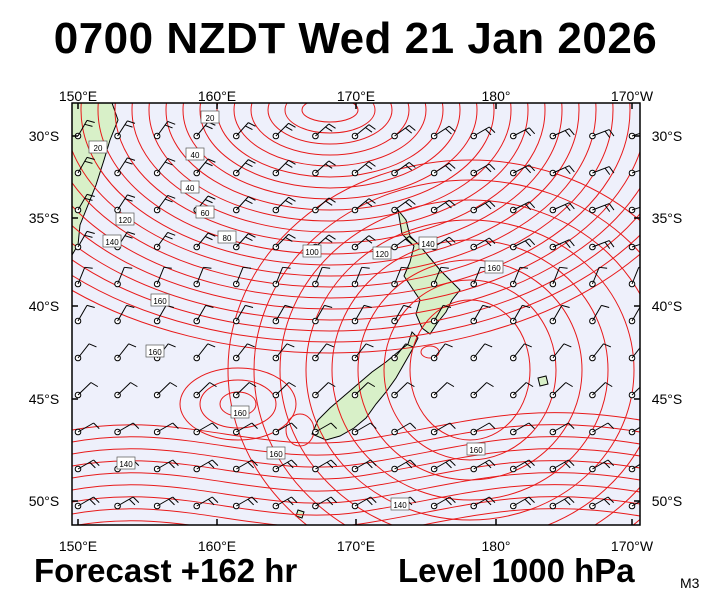 Image resolution: width=711 pixels, height=600 pixels. I want to click on lon-label-bottom-150e: 150°E, so click(78, 546).